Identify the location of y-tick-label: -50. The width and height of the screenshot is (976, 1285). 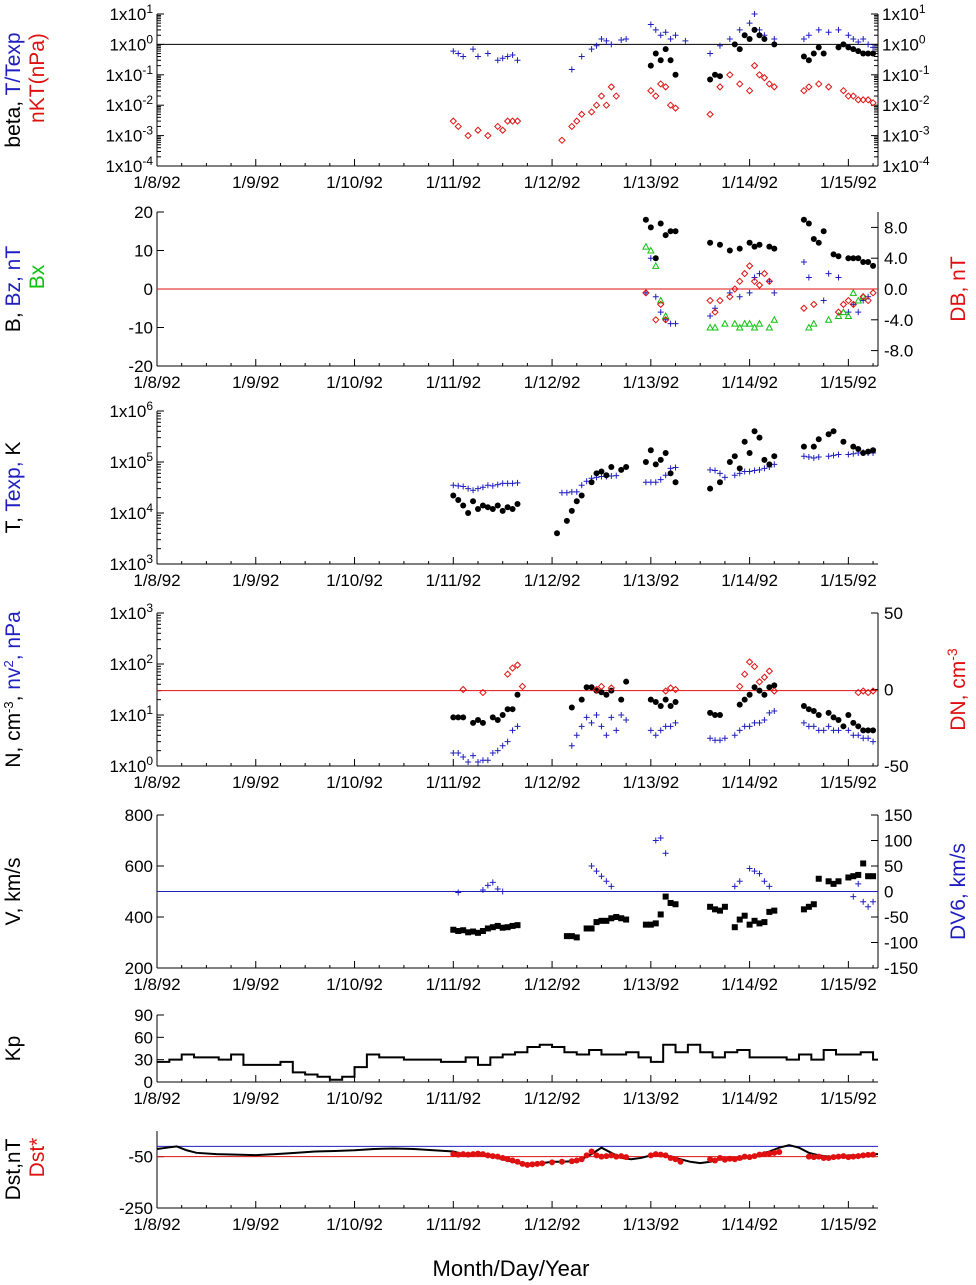
(140, 1157).